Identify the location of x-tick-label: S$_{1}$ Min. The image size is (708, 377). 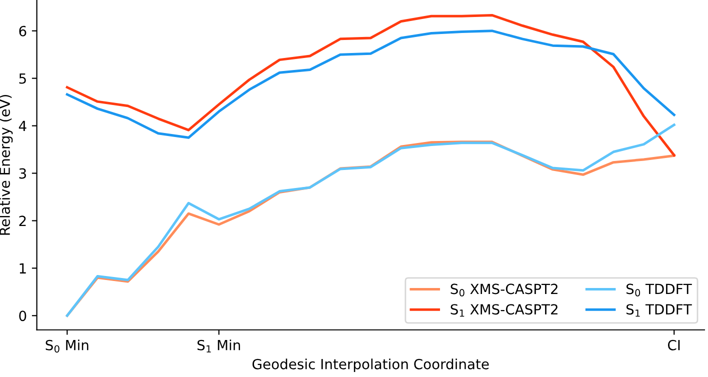
(219, 346).